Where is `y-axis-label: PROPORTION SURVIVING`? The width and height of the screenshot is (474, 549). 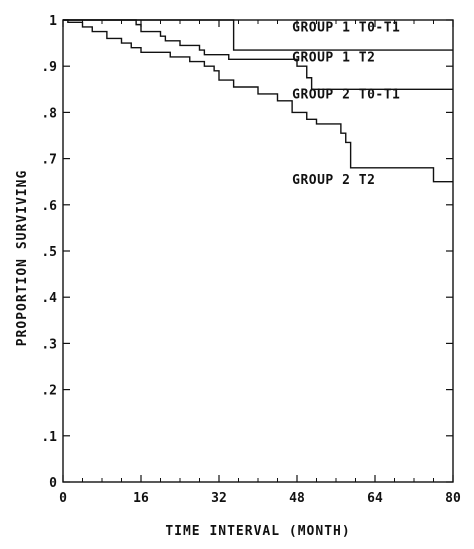
y-axis-label: PROPORTION SURVIVING is located at coordinates (22, 258).